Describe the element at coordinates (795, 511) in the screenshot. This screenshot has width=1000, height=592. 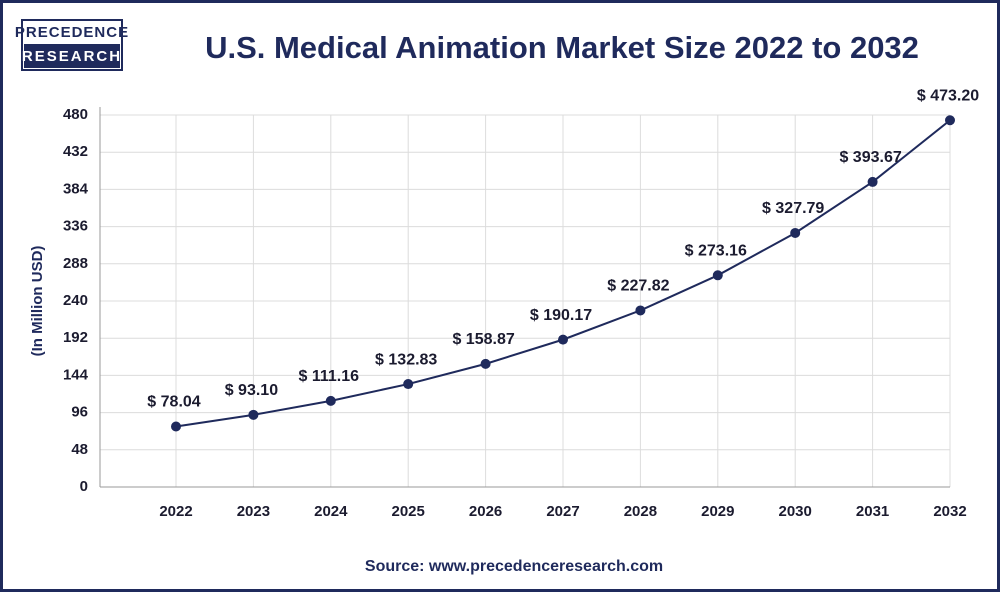
I see `x-tick-label: 2030` at that location.